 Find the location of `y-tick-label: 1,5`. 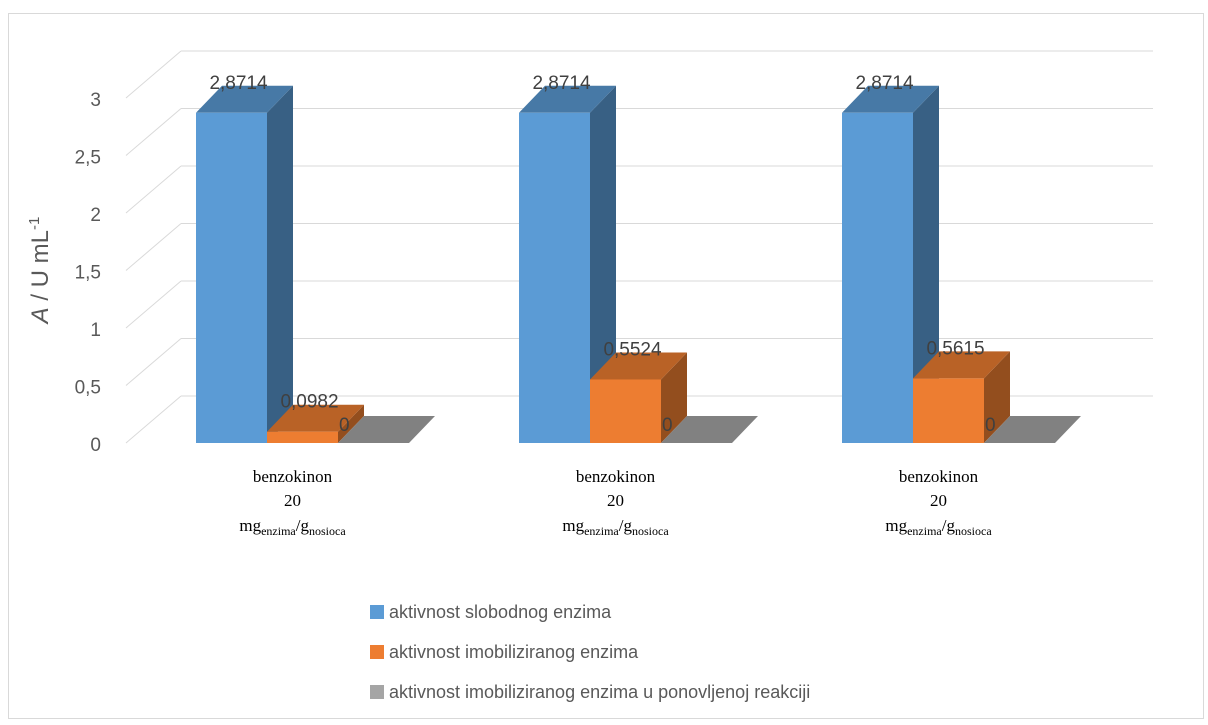

y-tick-label: 1,5 is located at coordinates (88, 273).